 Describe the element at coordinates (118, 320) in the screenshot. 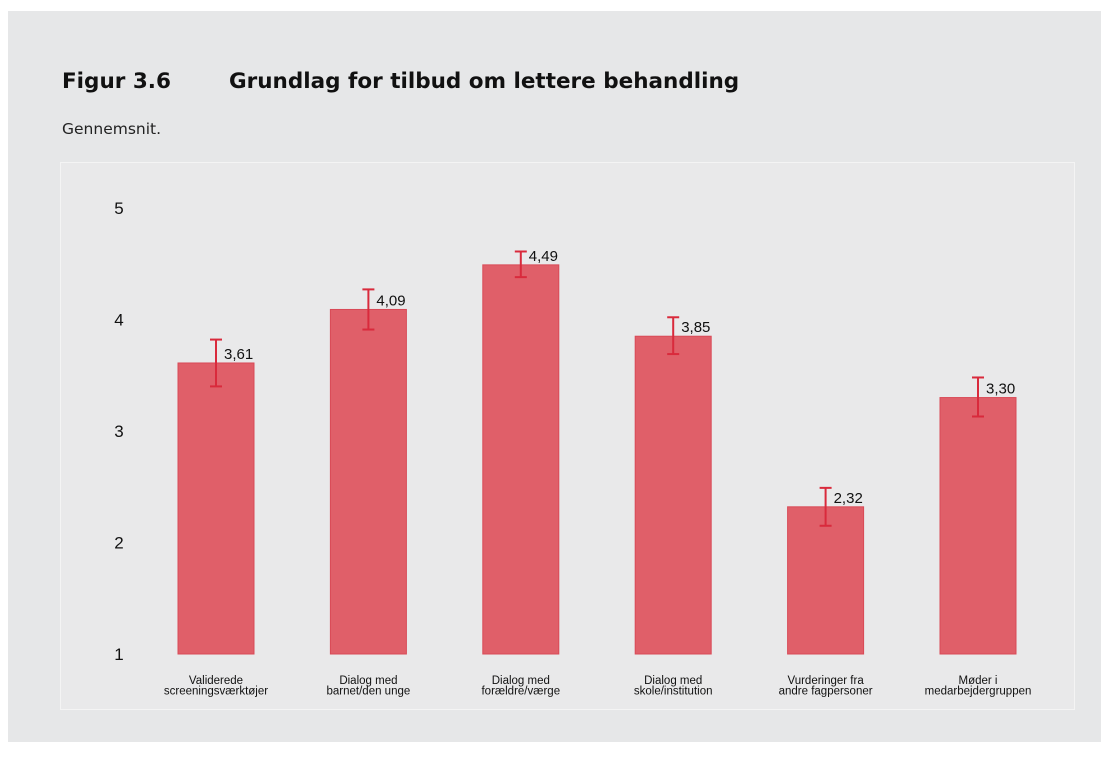

I see `y-tick-label: 4` at that location.